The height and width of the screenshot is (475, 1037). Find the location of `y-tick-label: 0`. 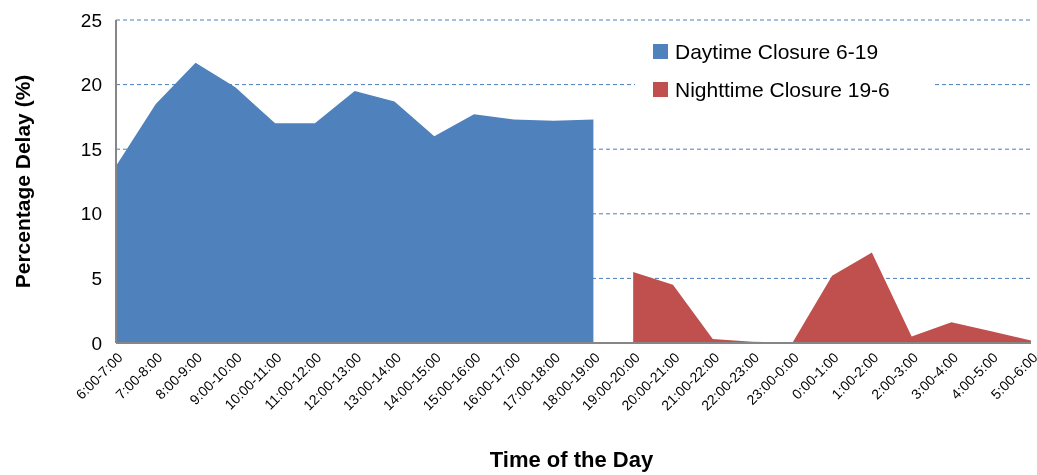

y-tick-label: 0 is located at coordinates (96, 343).